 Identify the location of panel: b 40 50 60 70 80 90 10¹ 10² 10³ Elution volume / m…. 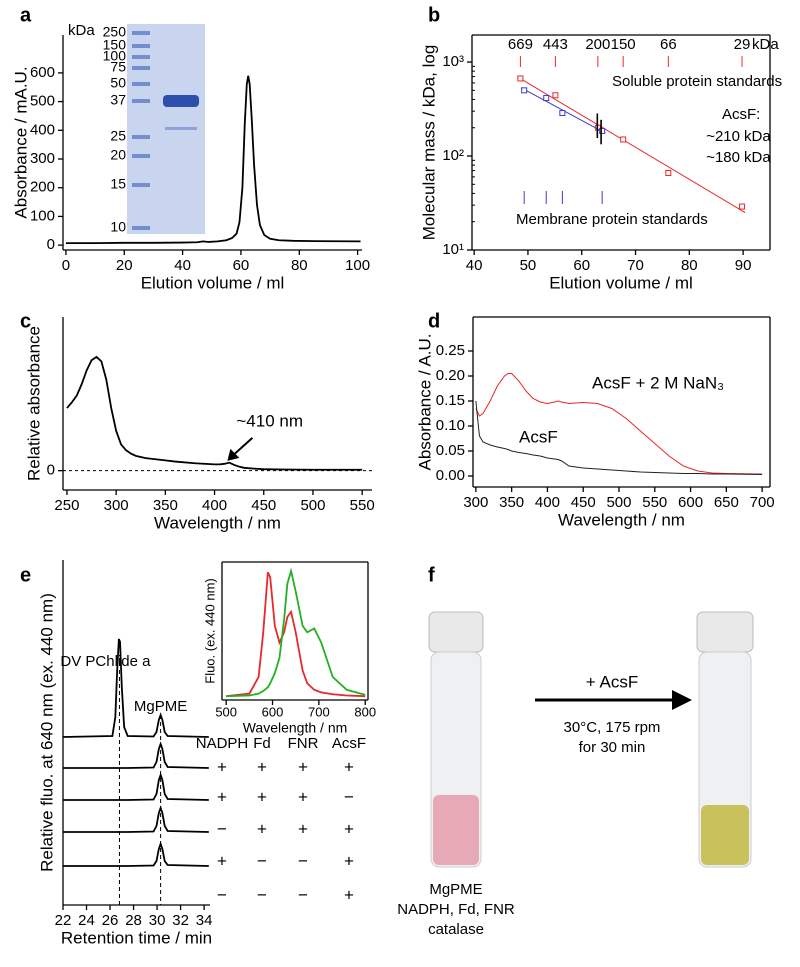
(600, 148).